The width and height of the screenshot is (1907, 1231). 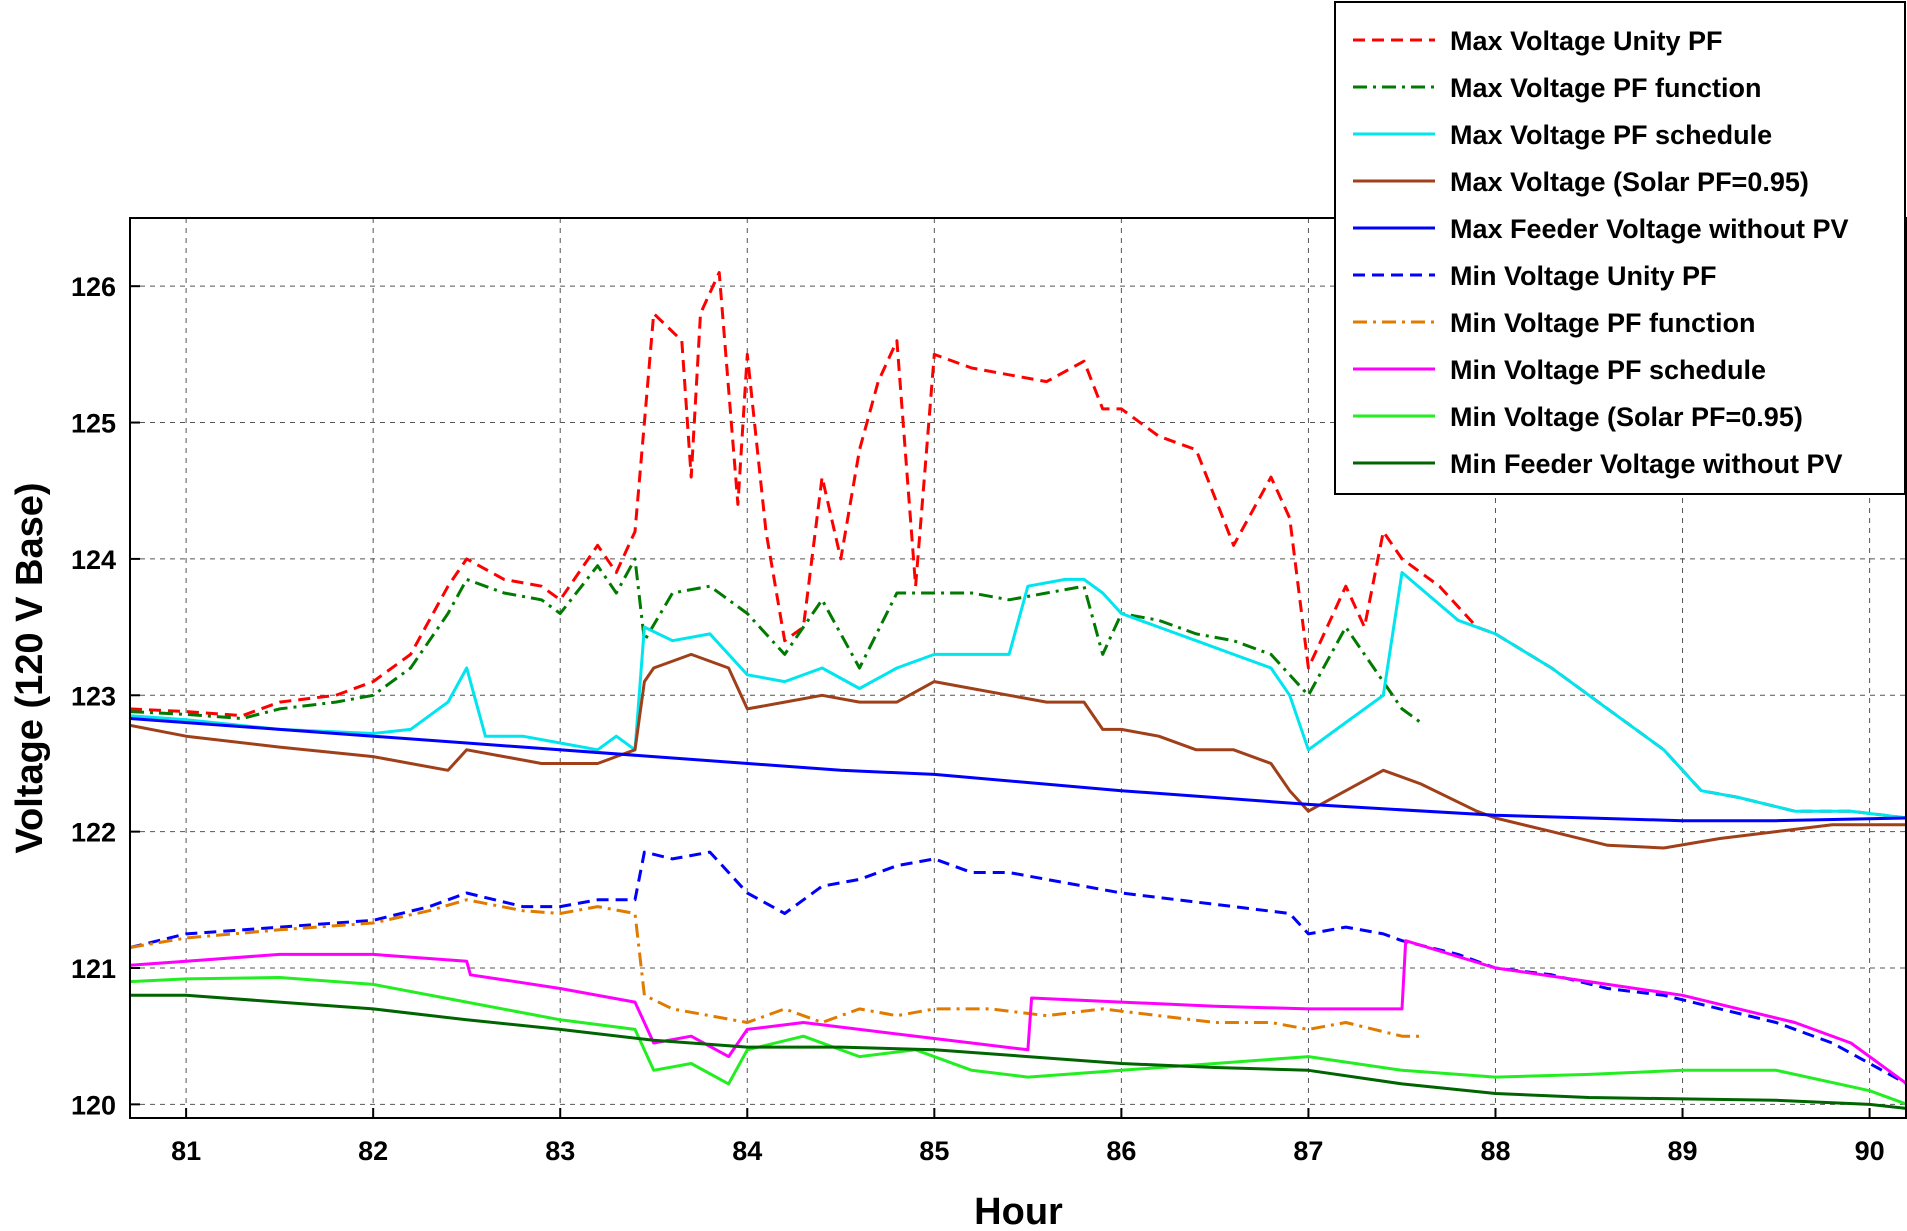 What do you see at coordinates (1629, 182) in the screenshot?
I see `legend-label-3: Max Voltage (Solar PF=0.95)` at bounding box center [1629, 182].